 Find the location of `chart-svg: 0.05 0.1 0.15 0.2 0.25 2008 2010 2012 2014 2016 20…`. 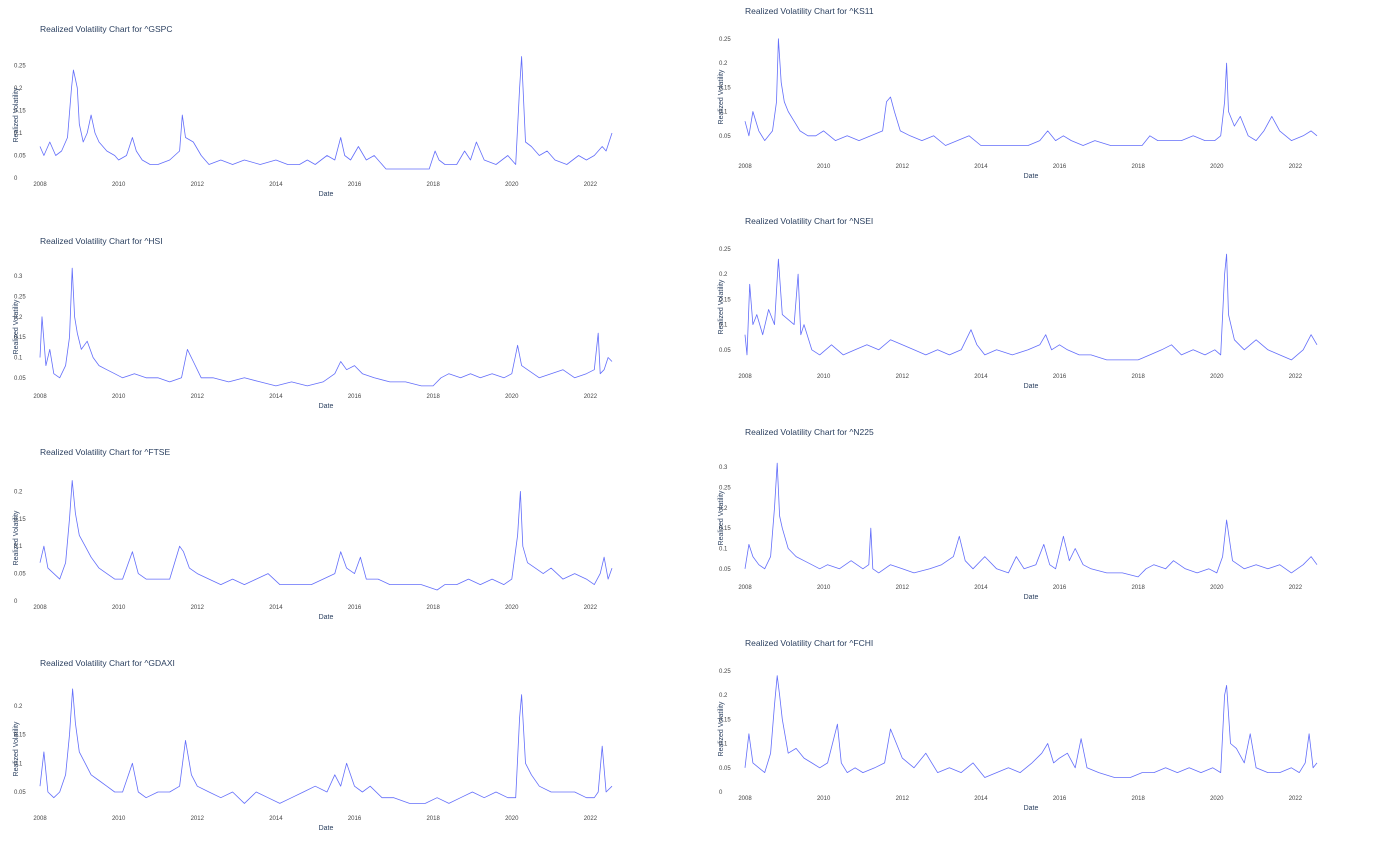

chart-svg: 0.05 0.1 0.15 0.2 0.25 2008 2010 2012 2014 2016 20… is located at coordinates (1018, 318).